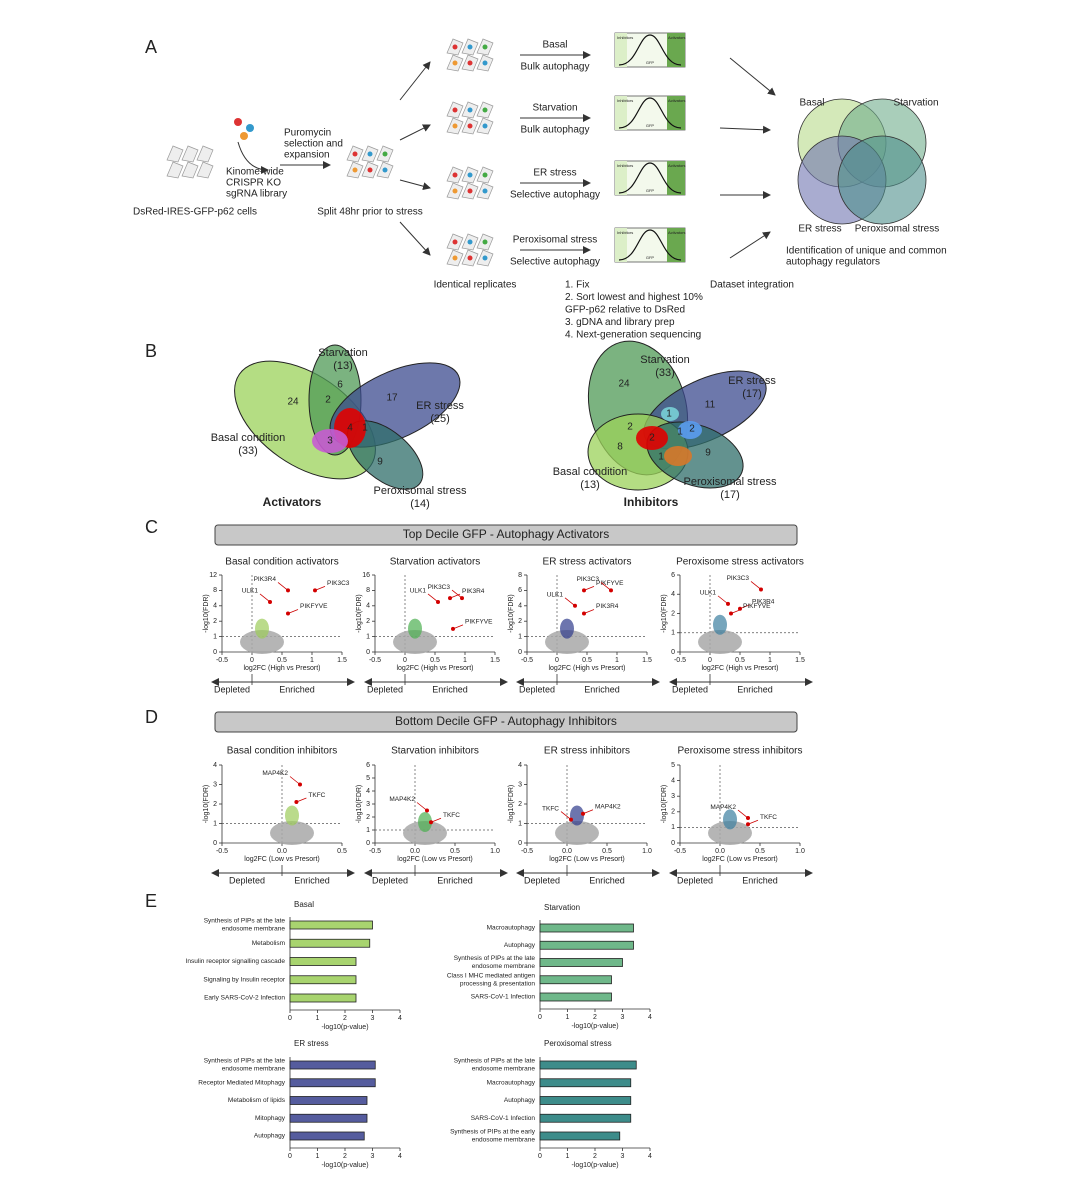 The width and height of the screenshot is (1076, 1200). Describe the element at coordinates (730, 495) in the screenshot. I see `set-count: (17)` at that location.